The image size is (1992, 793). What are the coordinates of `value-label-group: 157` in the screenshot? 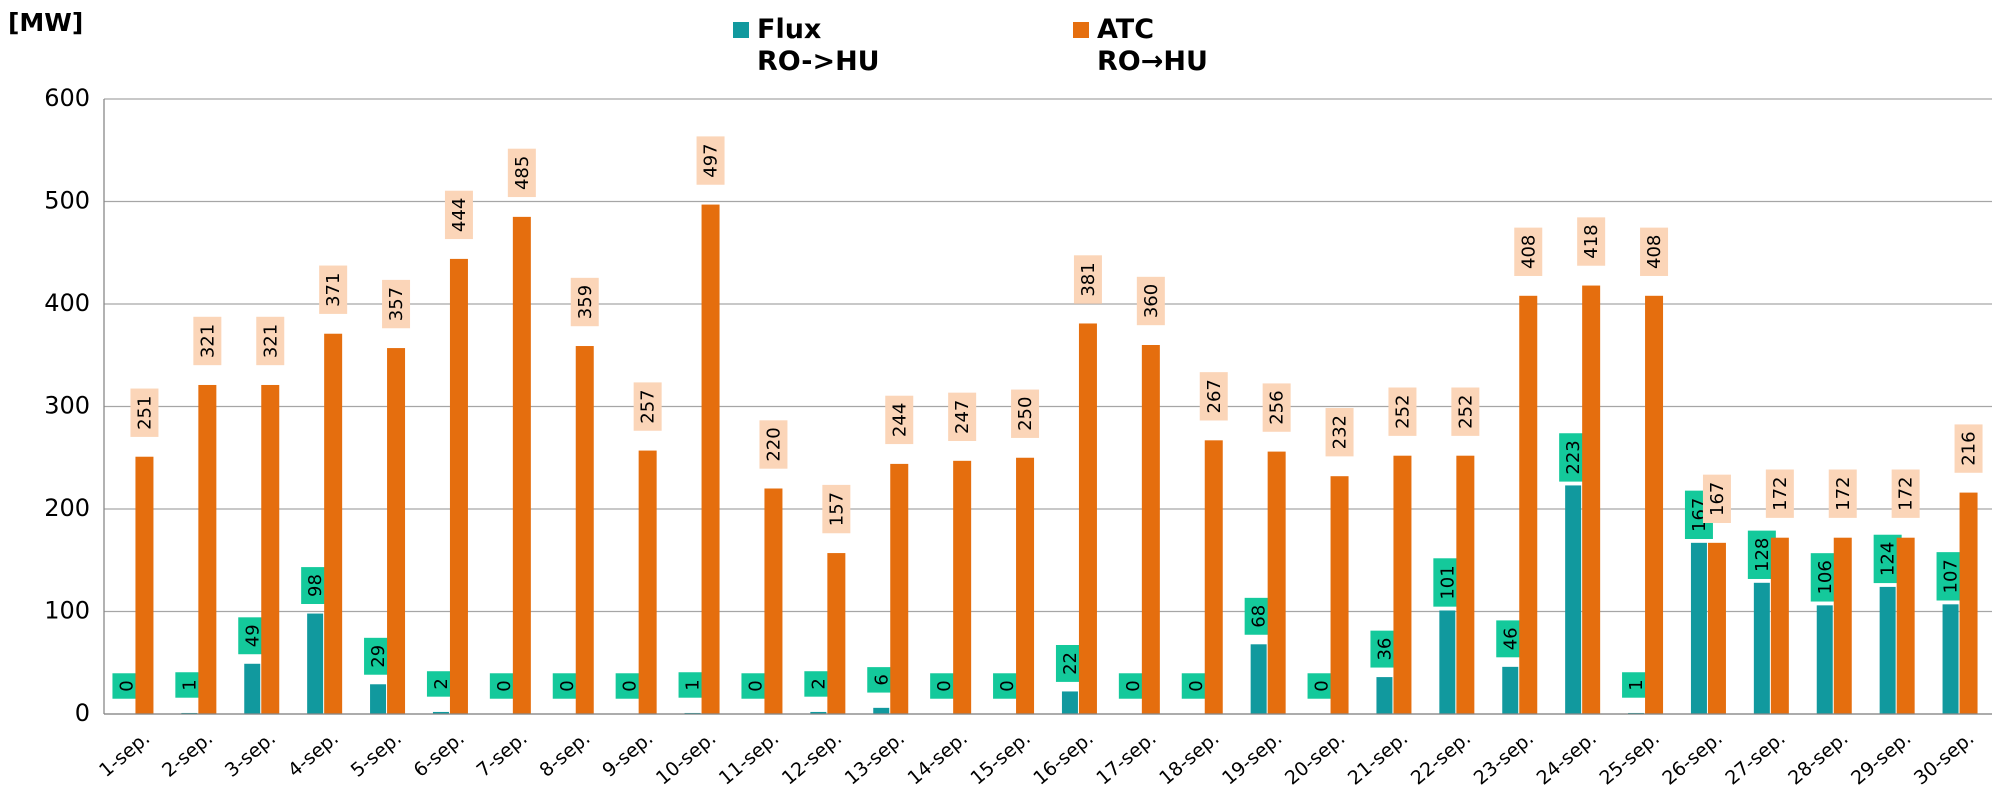 It's located at (836, 509).